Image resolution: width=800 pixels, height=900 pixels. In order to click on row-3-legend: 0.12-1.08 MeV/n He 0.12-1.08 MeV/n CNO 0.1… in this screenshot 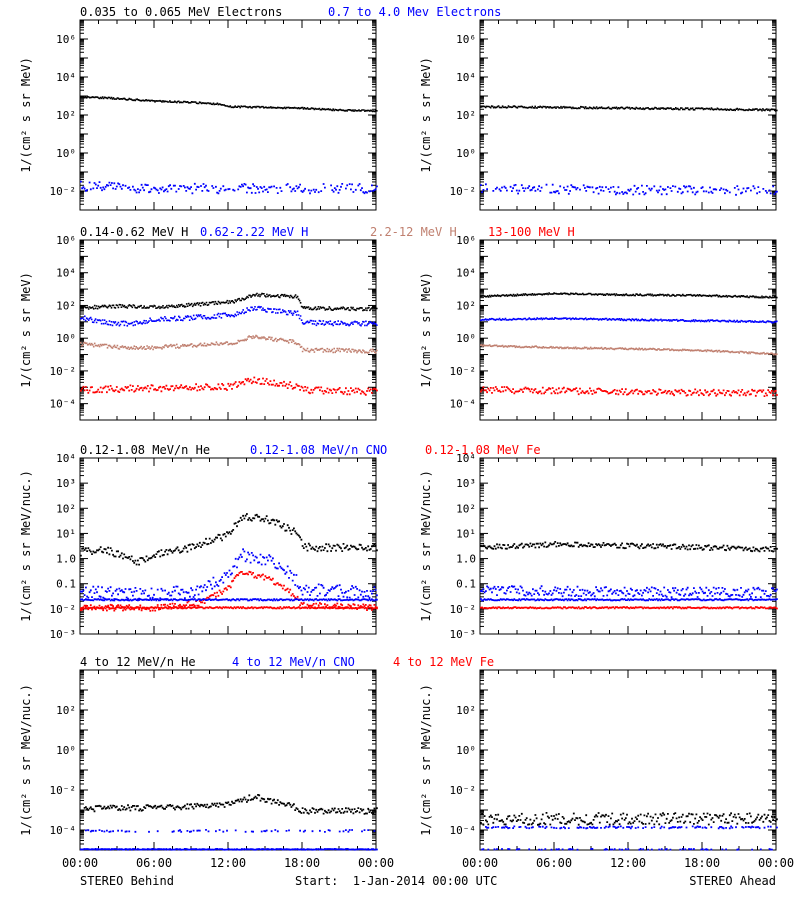, I will do `click(310, 450)`.